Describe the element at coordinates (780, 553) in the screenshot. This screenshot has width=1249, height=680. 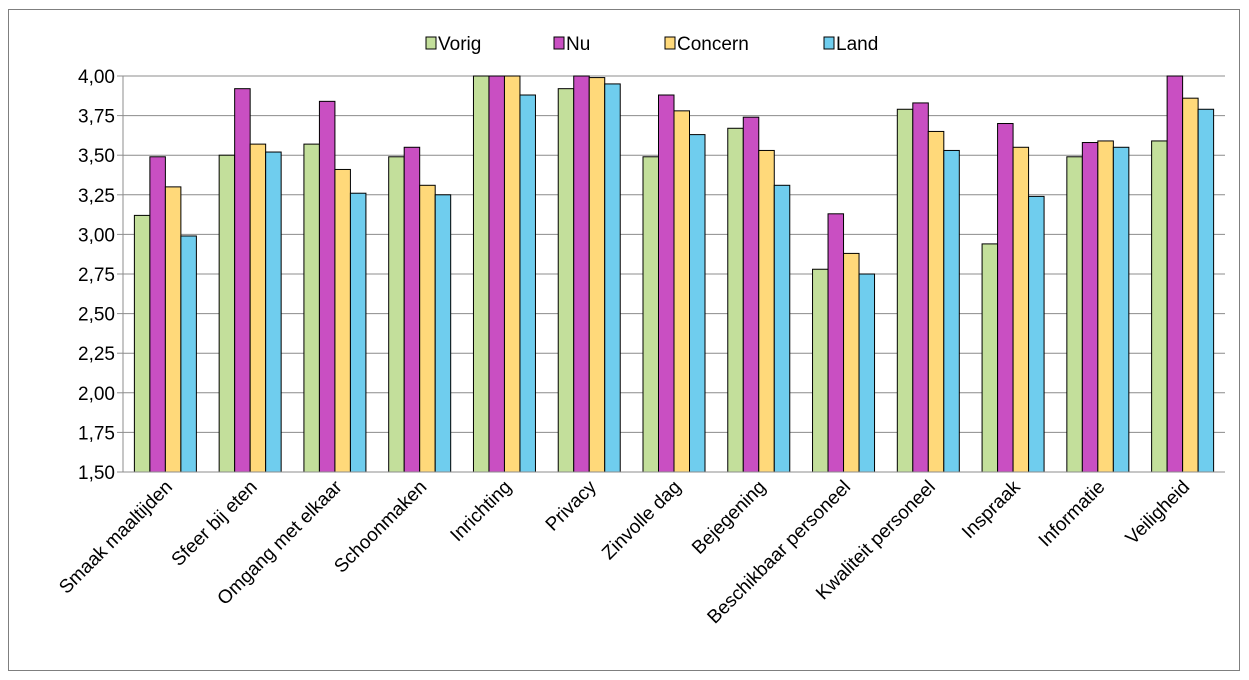
I see `x-tick-label: Beschikbaar personeel` at that location.